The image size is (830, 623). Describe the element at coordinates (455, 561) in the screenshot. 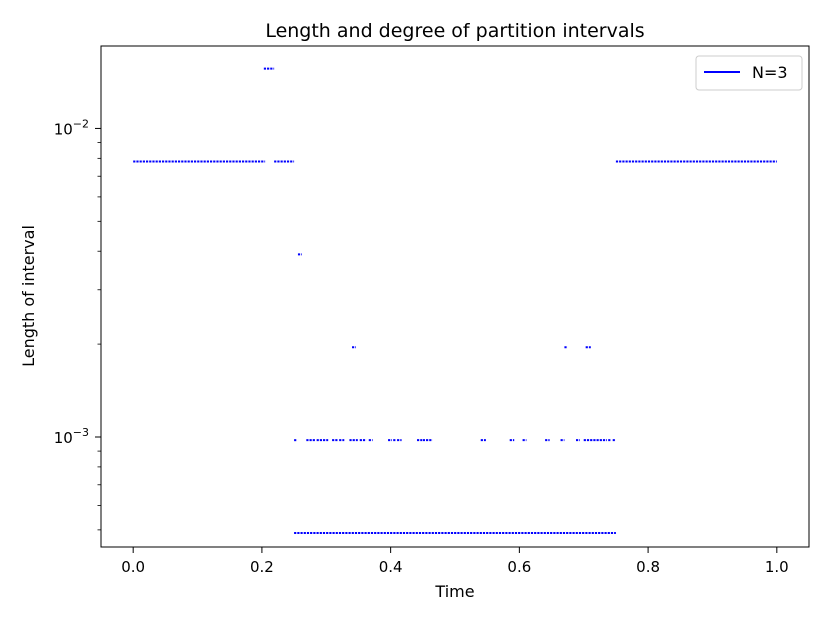

I see `x-axis: 0.0 0.2 0.4 0.6 0.8 1.0` at that location.